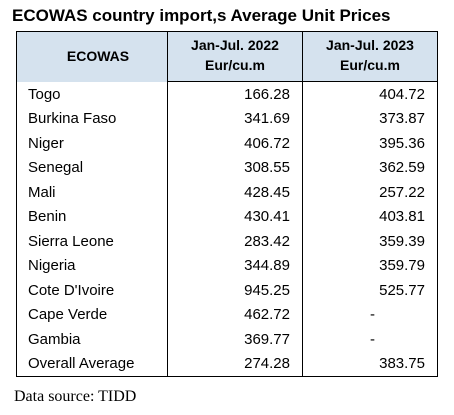  I want to click on table-row: Overall Average 274.28 383.75, so click(227, 364).